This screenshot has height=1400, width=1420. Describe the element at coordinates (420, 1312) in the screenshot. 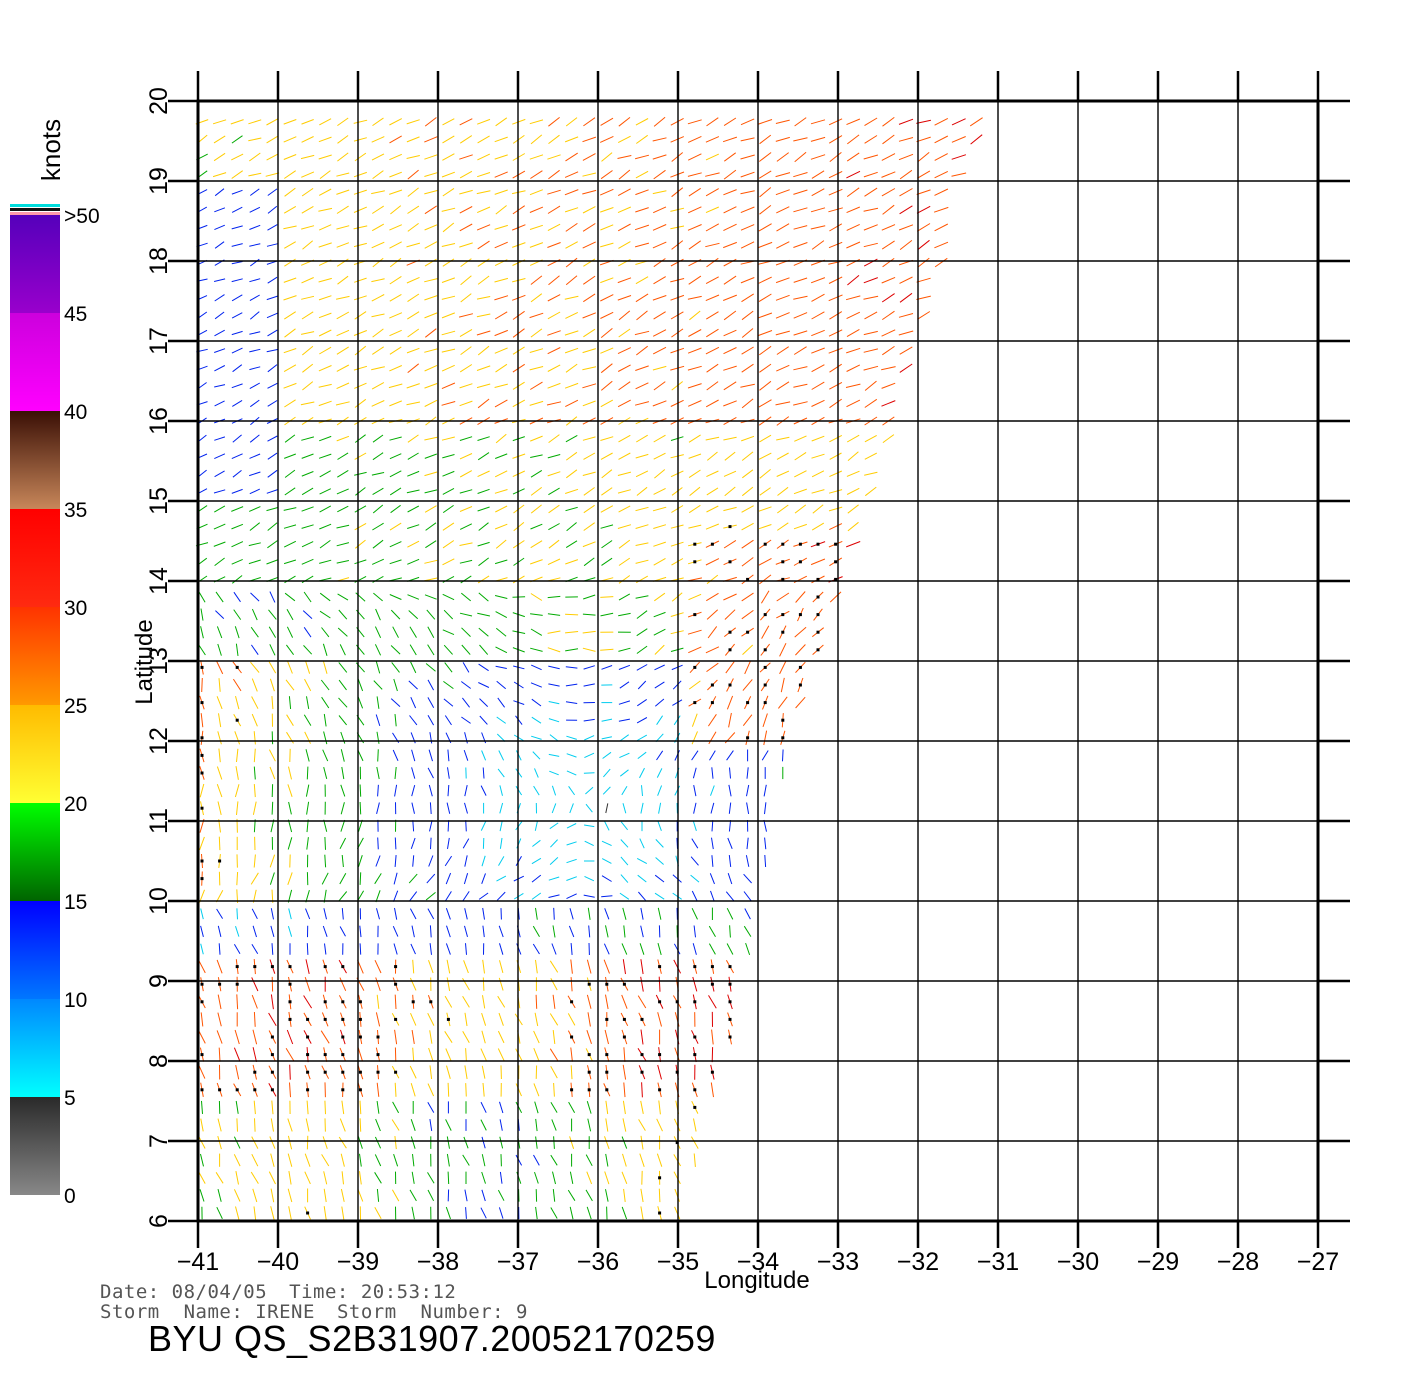

I see `storm-number-label: Storm Number:` at that location.